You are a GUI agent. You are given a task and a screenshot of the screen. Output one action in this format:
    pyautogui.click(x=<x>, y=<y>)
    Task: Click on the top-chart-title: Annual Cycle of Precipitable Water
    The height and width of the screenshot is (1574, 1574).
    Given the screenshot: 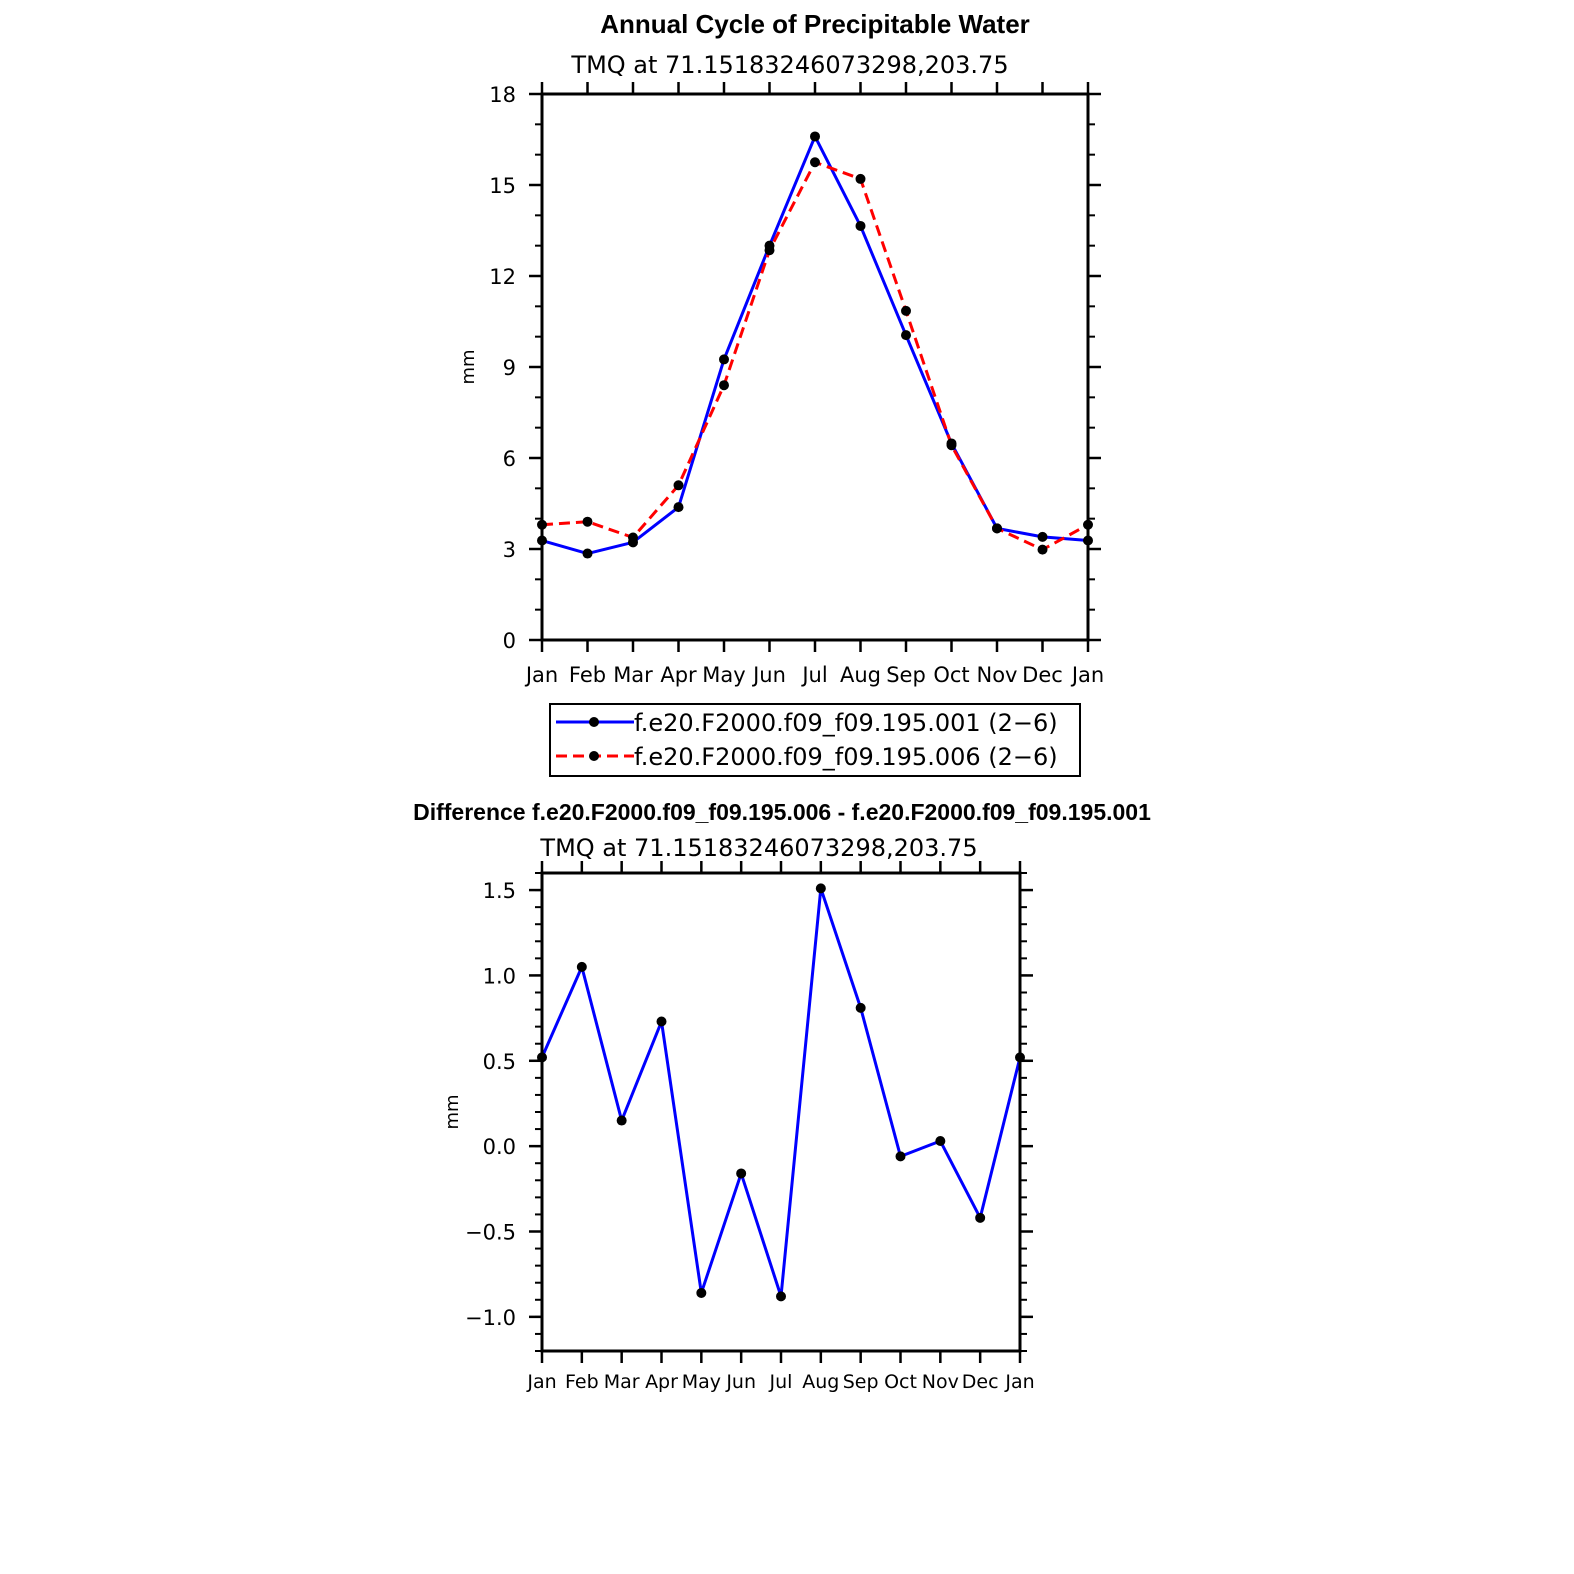 What is the action you would take?
    pyautogui.click(x=815, y=24)
    